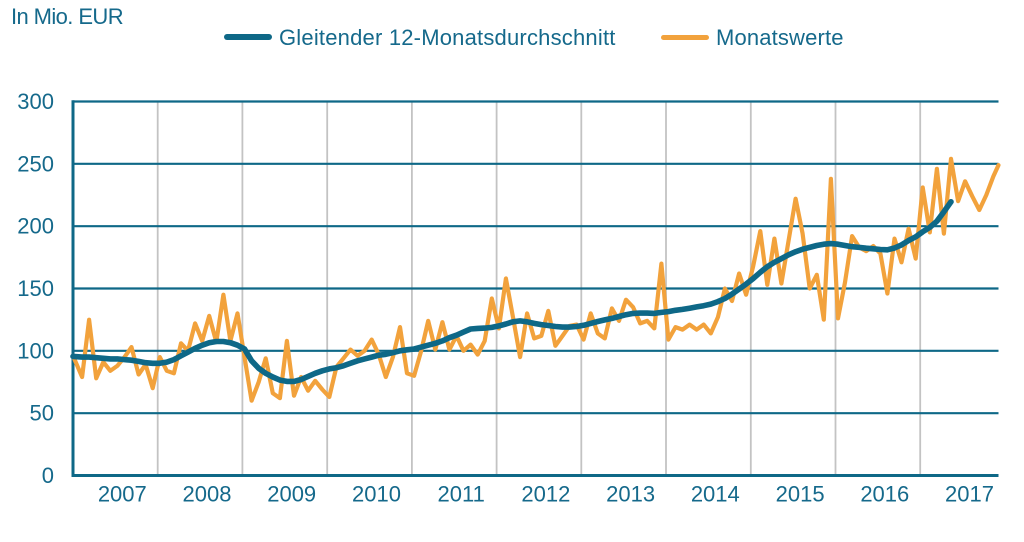  What do you see at coordinates (207, 494) in the screenshot?
I see `svg-text: 2008` at bounding box center [207, 494].